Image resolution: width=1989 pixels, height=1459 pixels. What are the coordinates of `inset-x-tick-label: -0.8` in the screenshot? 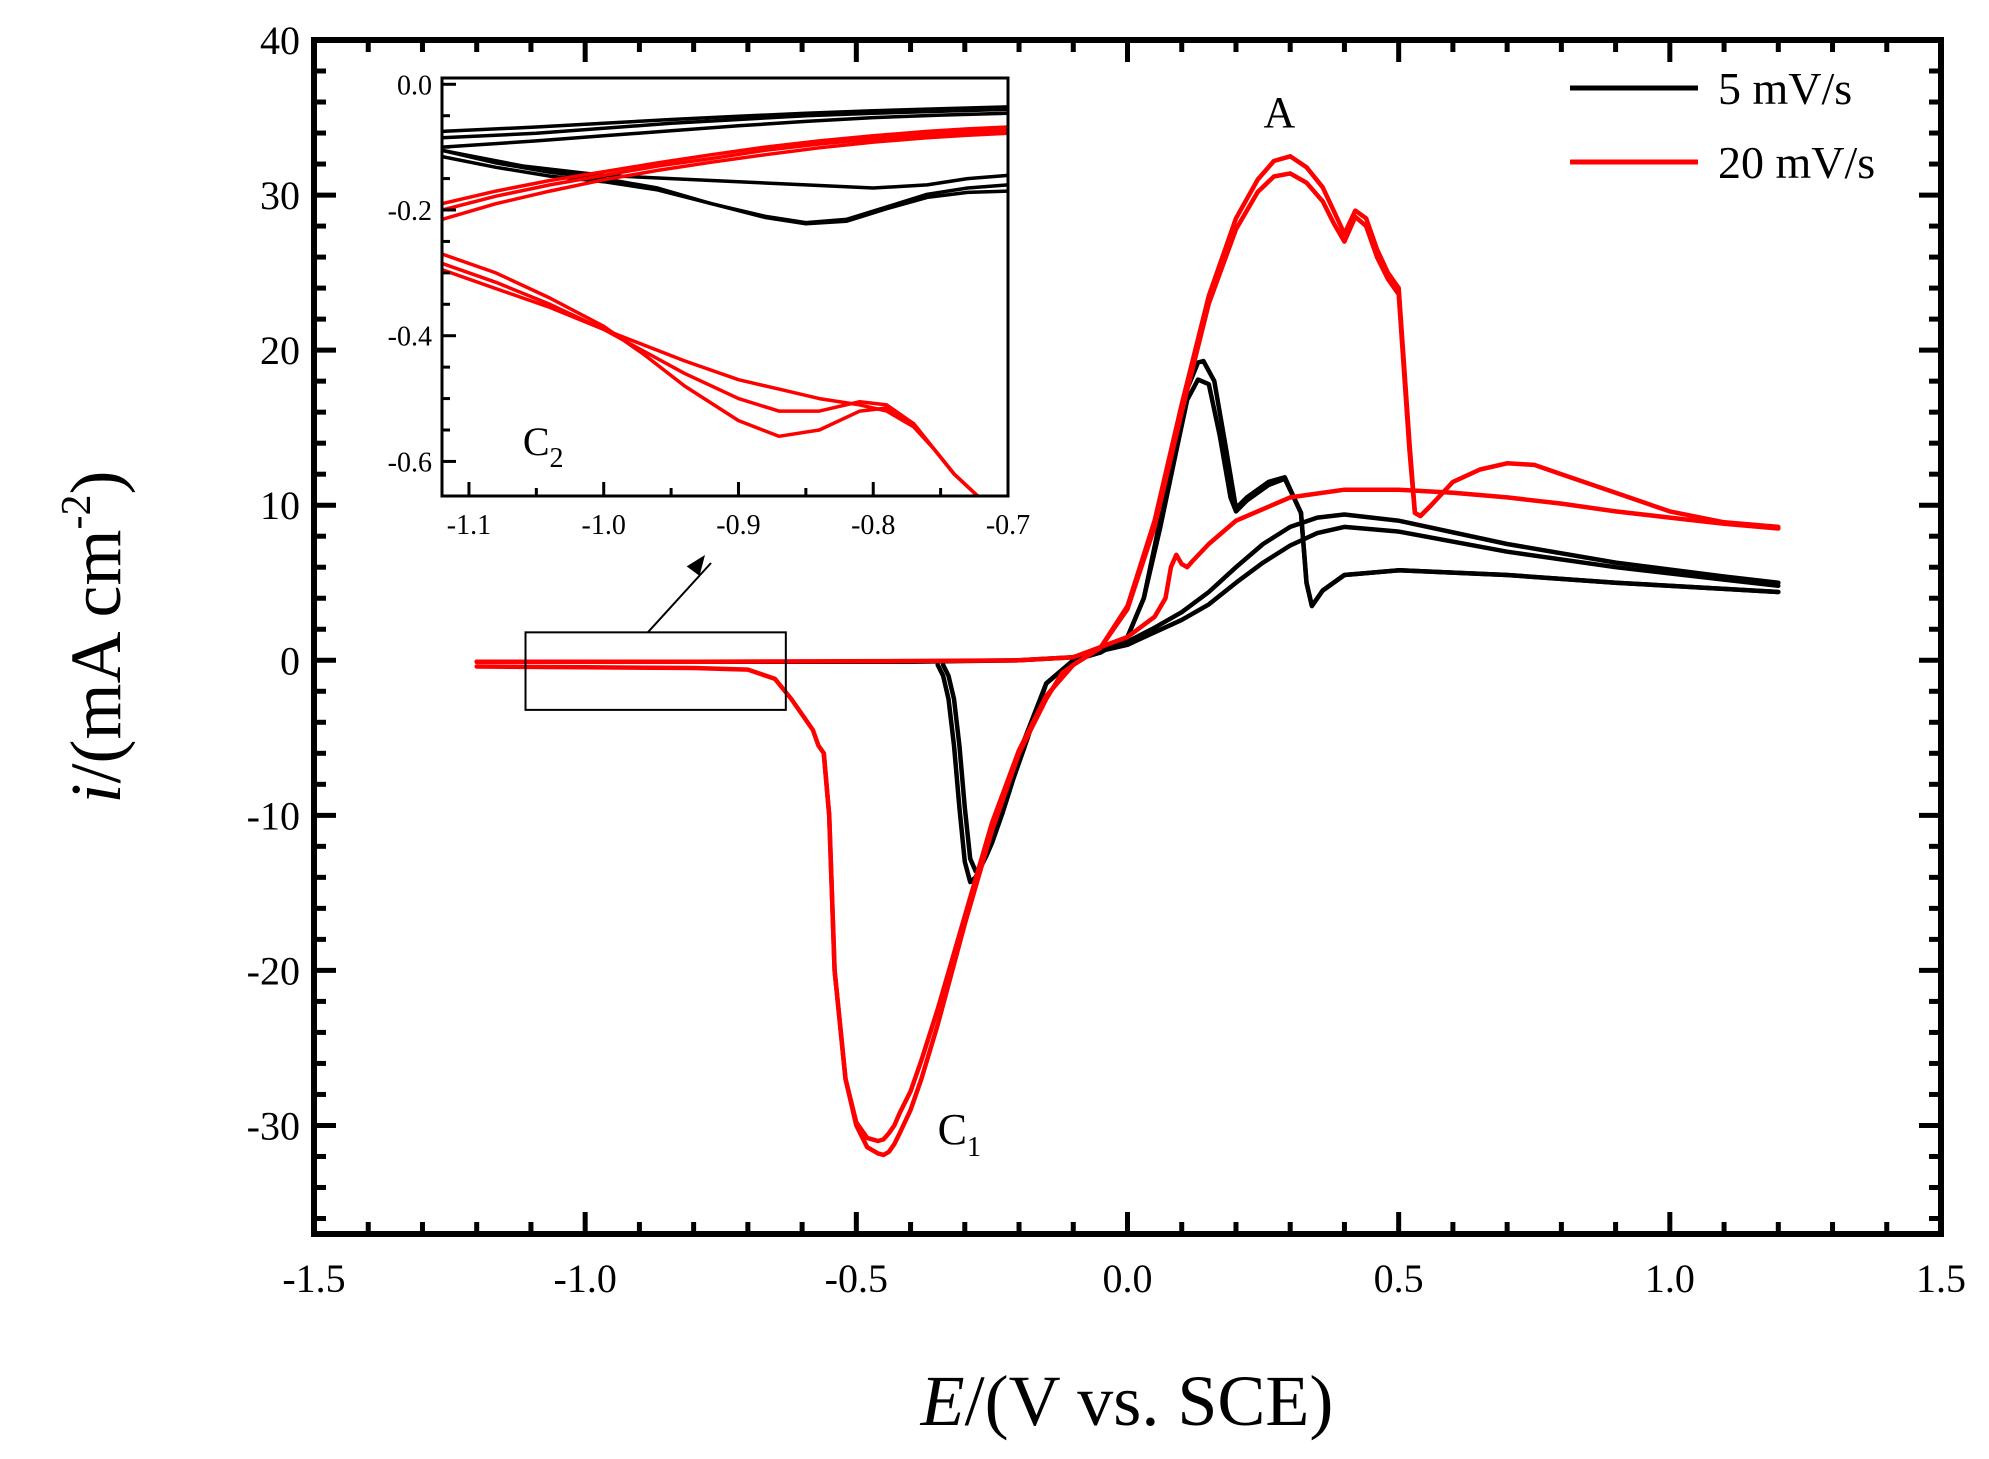 It's located at (873, 525).